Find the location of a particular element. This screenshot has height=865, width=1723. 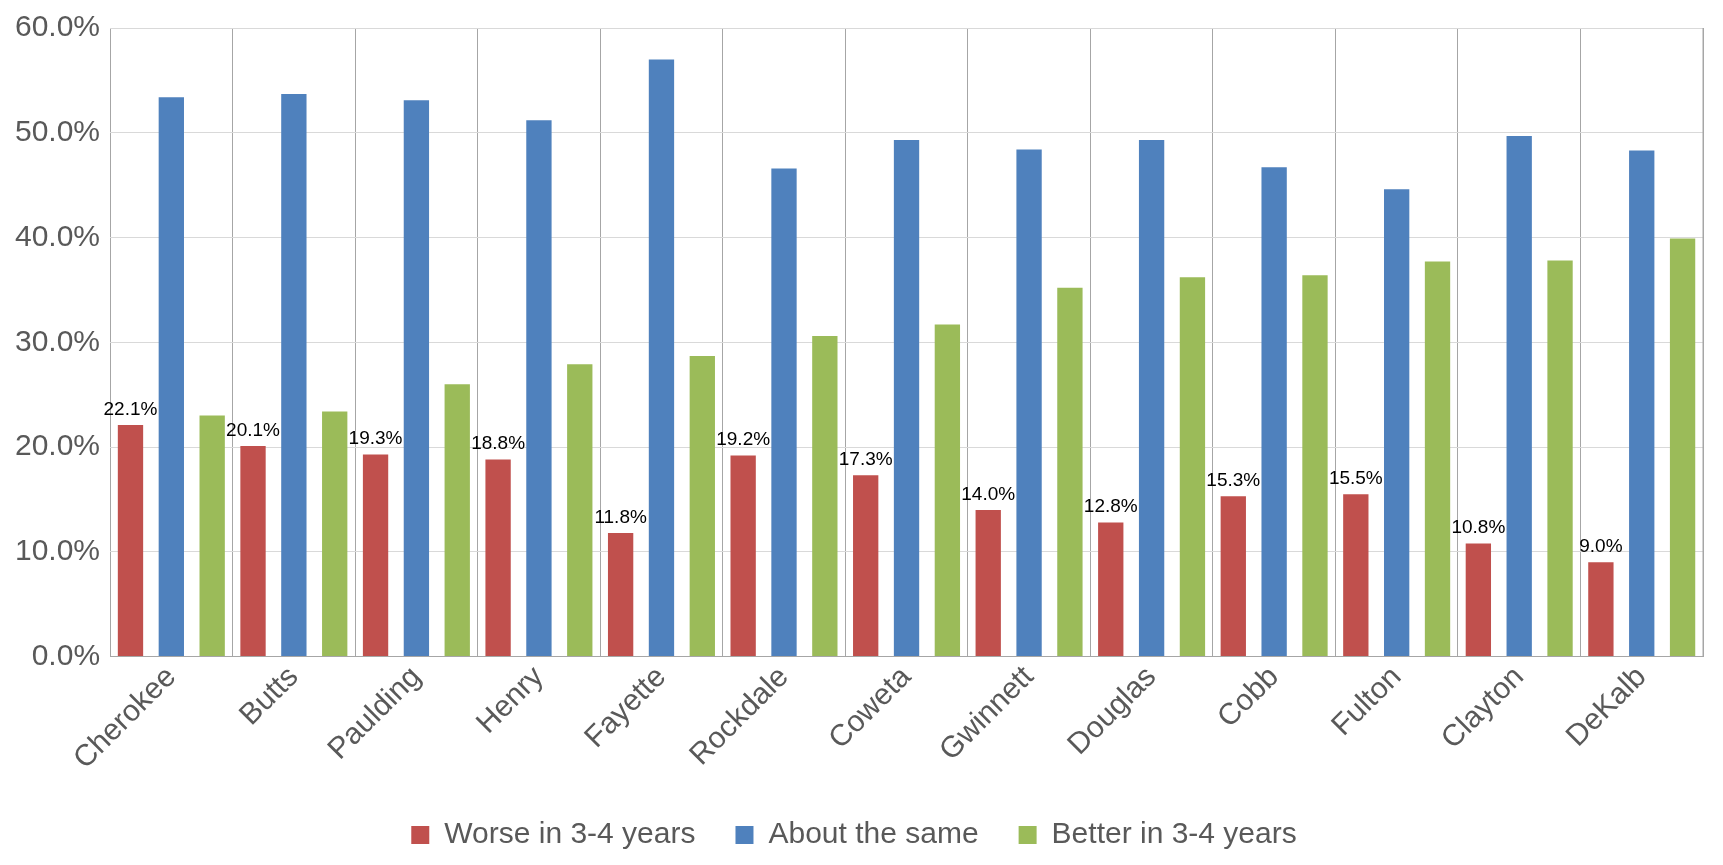

data-label: 10.8% is located at coordinates (1478, 527).